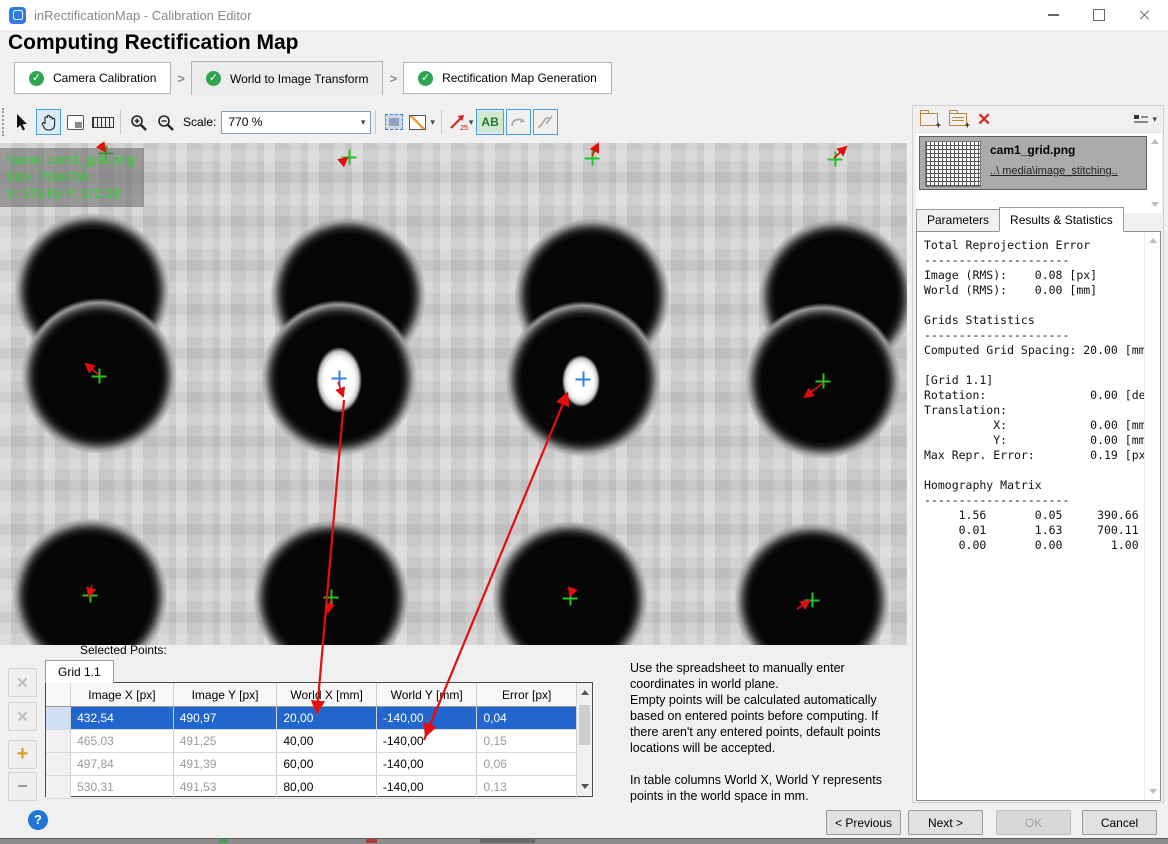  I want to click on maximize-button, so click(1099, 15).